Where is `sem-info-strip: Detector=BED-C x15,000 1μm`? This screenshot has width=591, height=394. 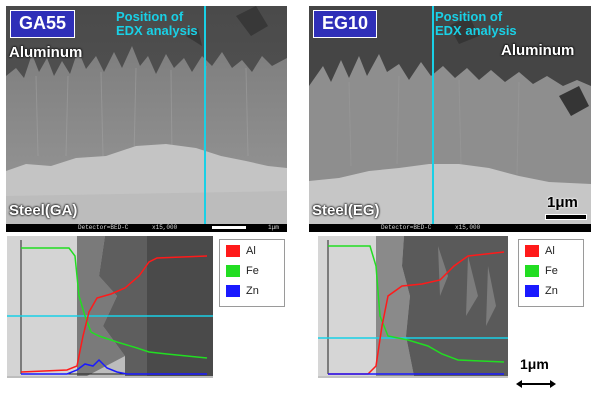
sem-info-strip: Detector=BED-C x15,000 1μm is located at coordinates (146, 228).